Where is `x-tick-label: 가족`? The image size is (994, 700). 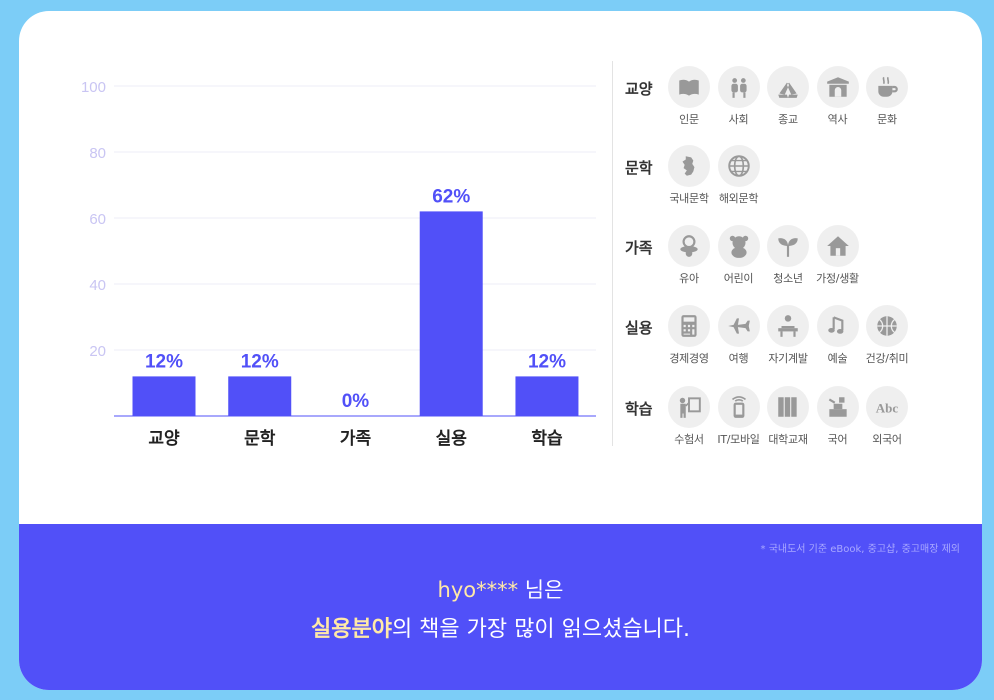 x-tick-label: 가족 is located at coordinates (356, 439).